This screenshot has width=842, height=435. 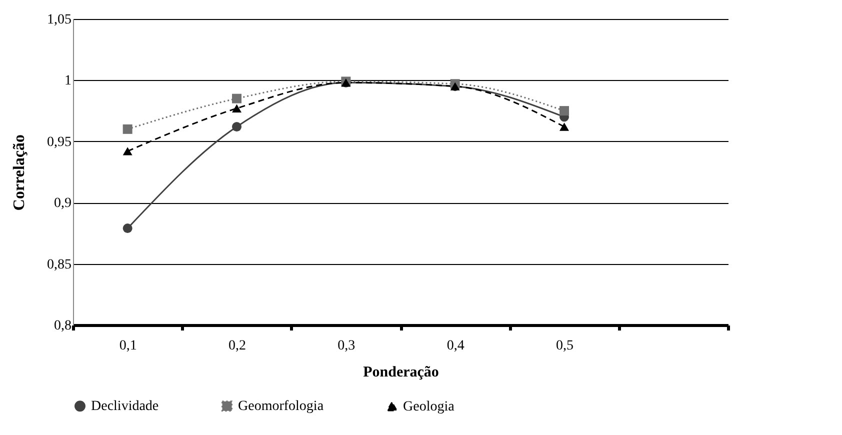 What do you see at coordinates (63, 204) in the screenshot?
I see `y-tick-label: 0,9` at bounding box center [63, 204].